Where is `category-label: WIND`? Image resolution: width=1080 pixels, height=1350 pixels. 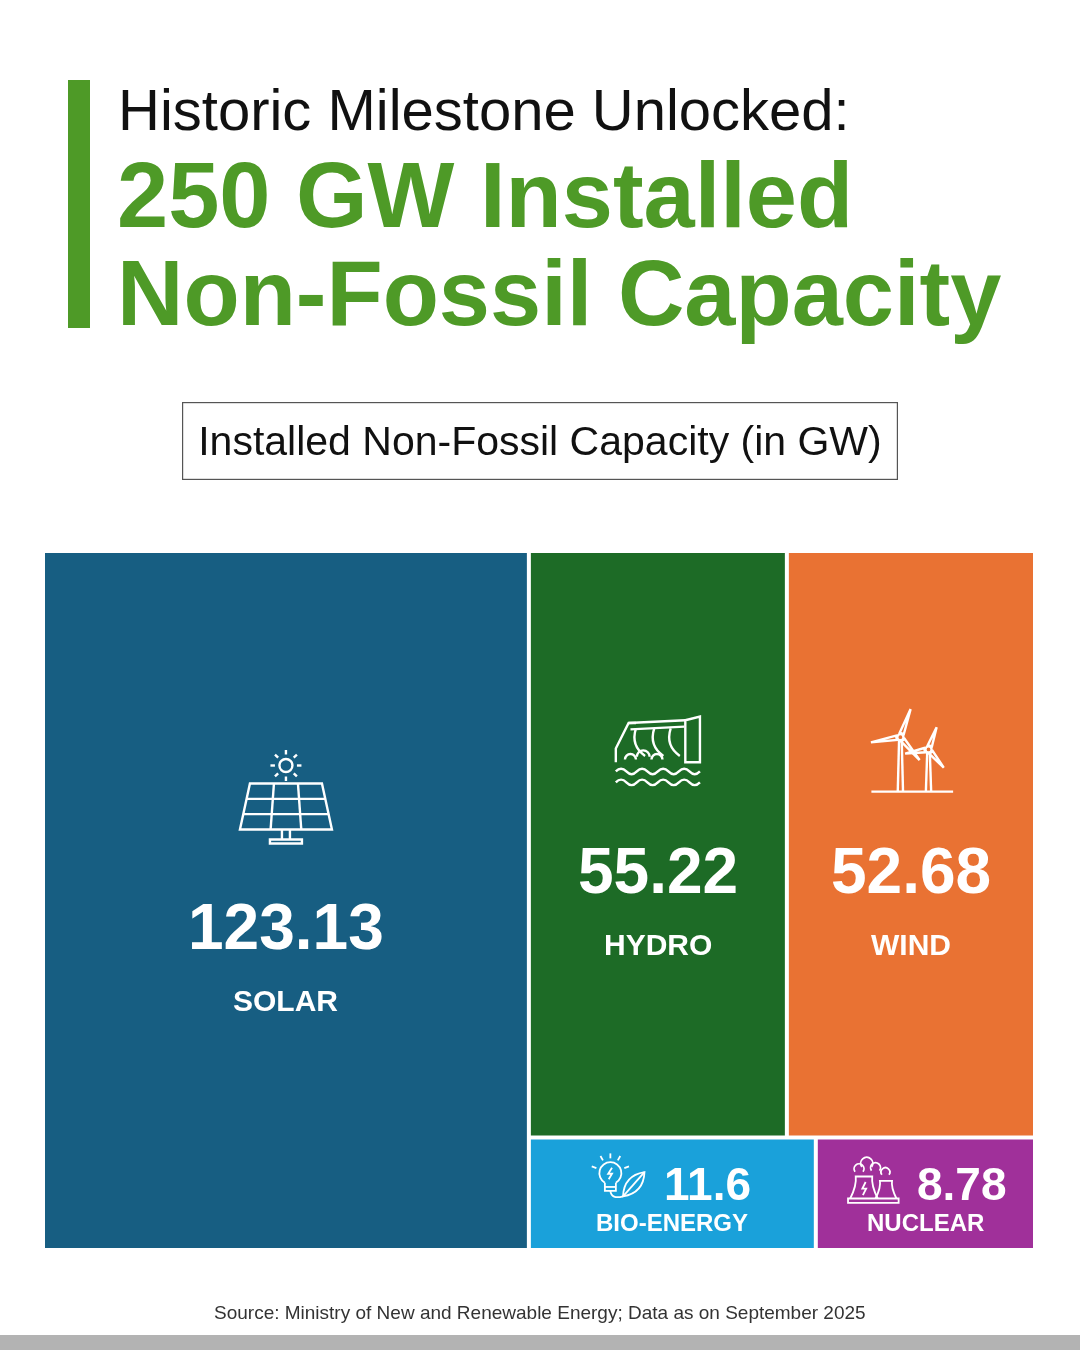 category-label: WIND is located at coordinates (911, 944).